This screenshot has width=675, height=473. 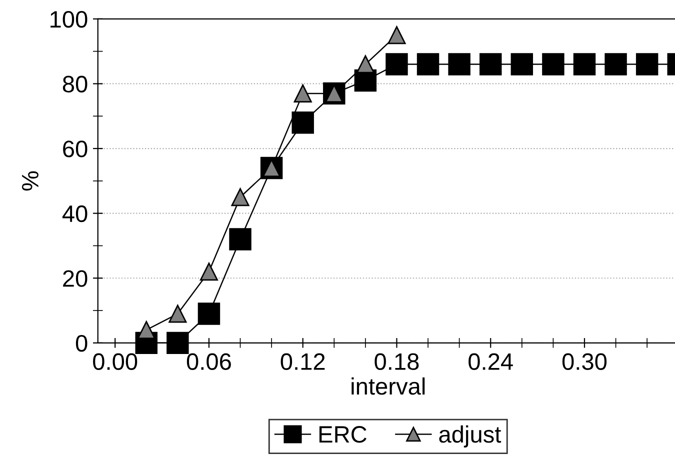 I want to click on legend-label: adjust, so click(x=470, y=436).